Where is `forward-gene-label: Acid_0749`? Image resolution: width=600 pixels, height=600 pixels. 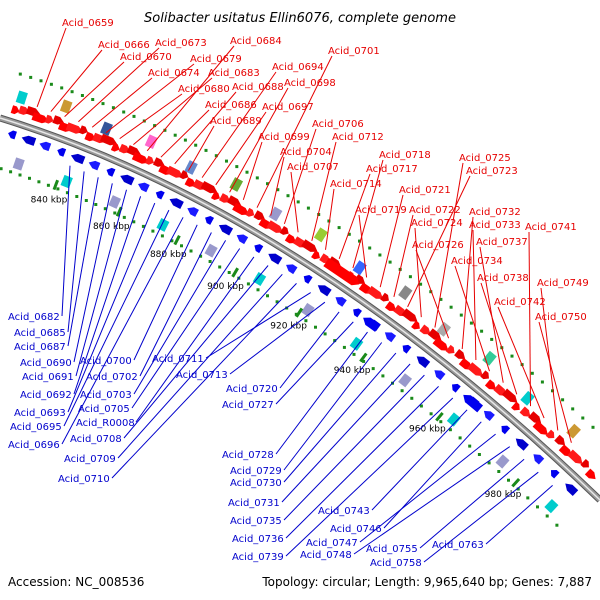
forward-gene-label: Acid_0749 is located at coordinates (563, 283).